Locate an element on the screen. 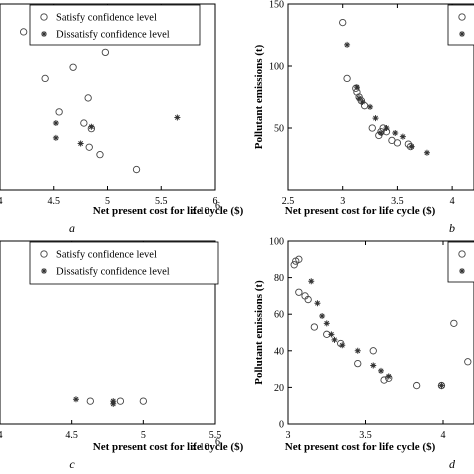 This screenshot has width=474, height=474. x-axis-multiplier: x 10 is located at coordinates (201, 447).